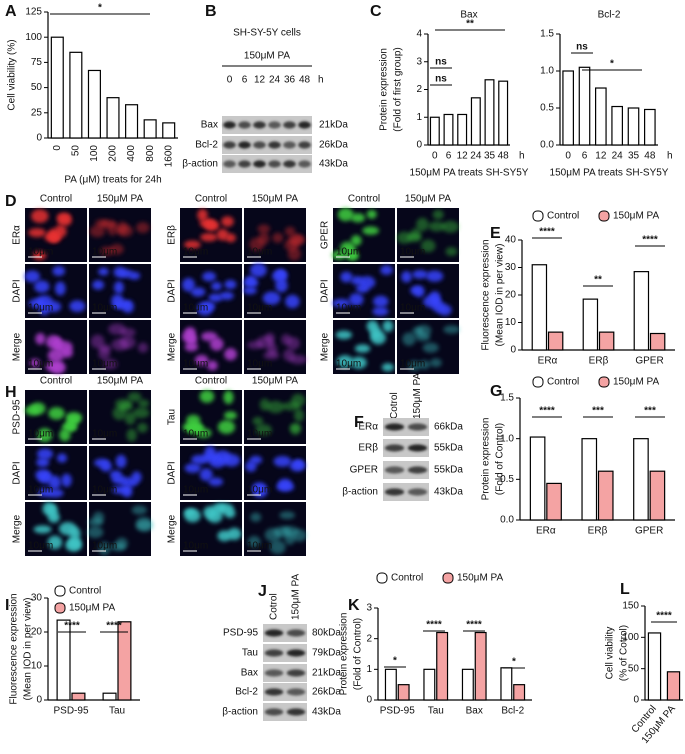  Describe the element at coordinates (448, 427) in the screenshot. I see `band-size: 66kDa` at that location.